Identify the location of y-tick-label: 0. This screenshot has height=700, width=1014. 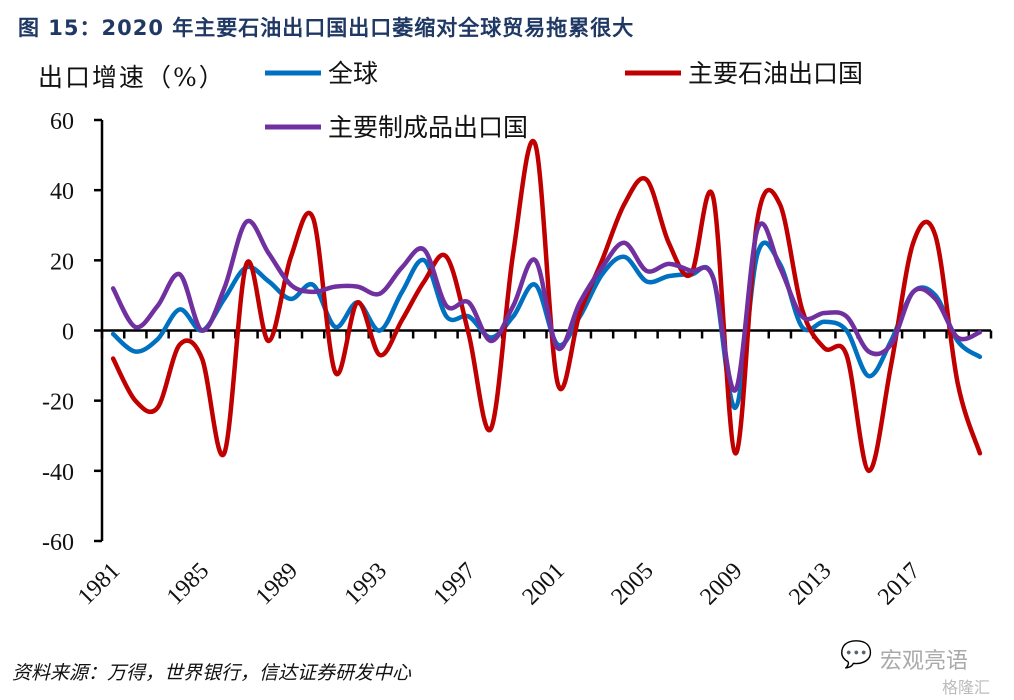
(68, 333).